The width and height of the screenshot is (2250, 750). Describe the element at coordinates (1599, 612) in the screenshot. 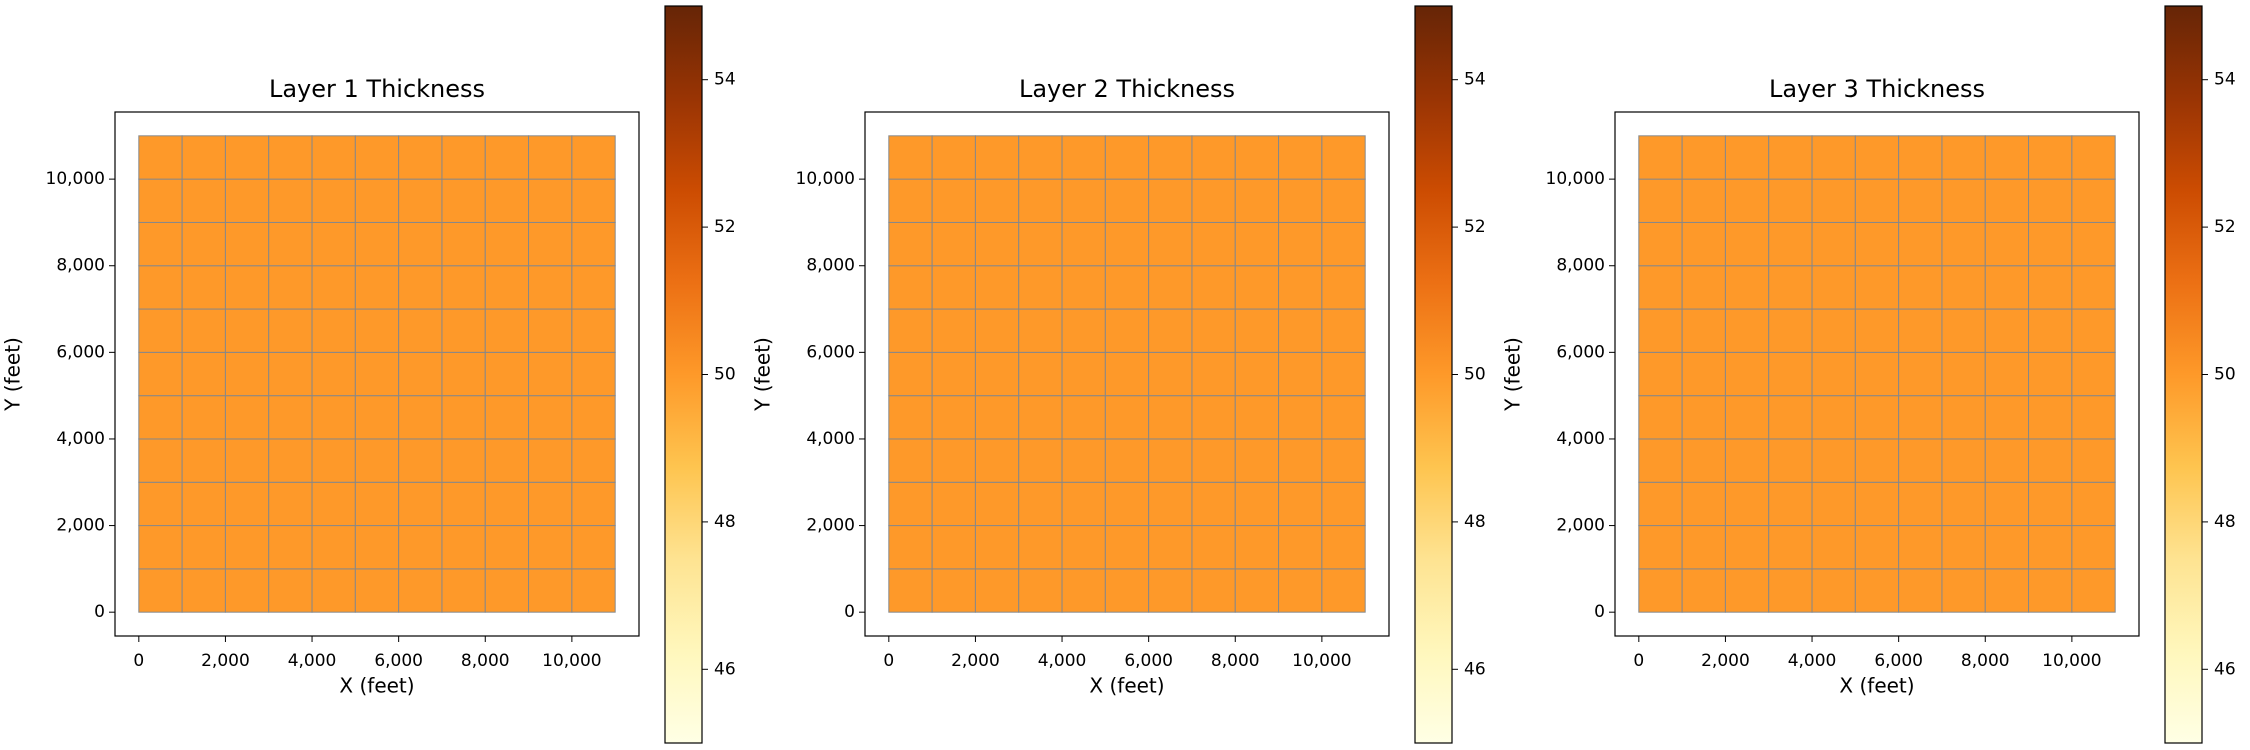

I see `y-tick-label: 0` at that location.